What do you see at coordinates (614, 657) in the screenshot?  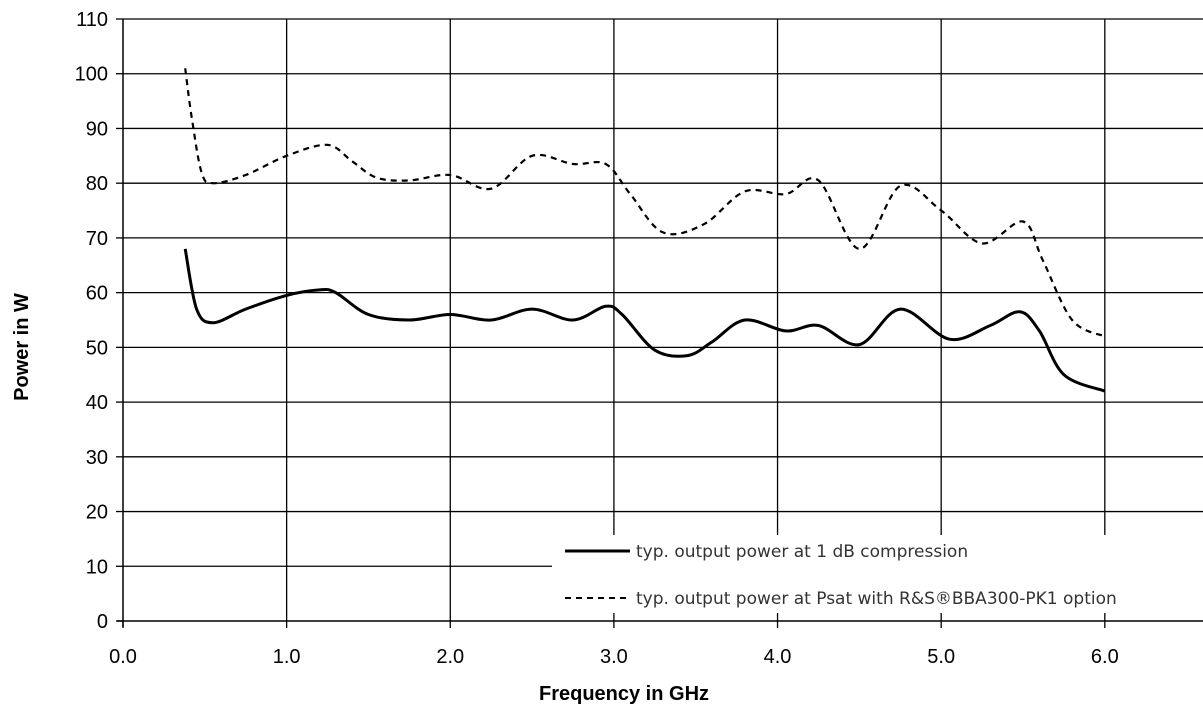 I see `x-tick-label: 3.0` at bounding box center [614, 657].